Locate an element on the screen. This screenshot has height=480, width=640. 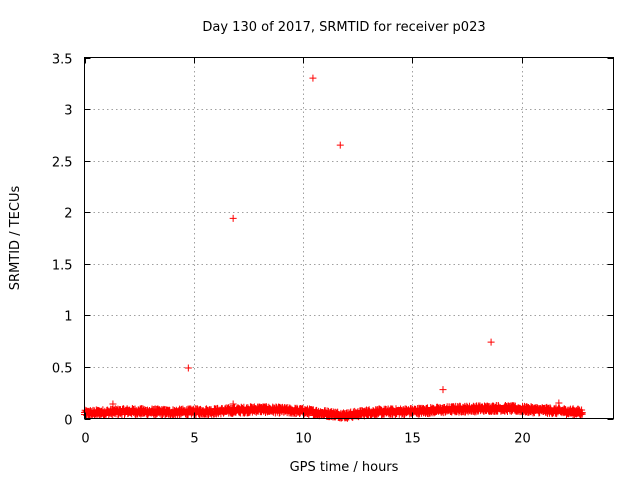
y-tick-label: 2.5 is located at coordinates (62, 163).